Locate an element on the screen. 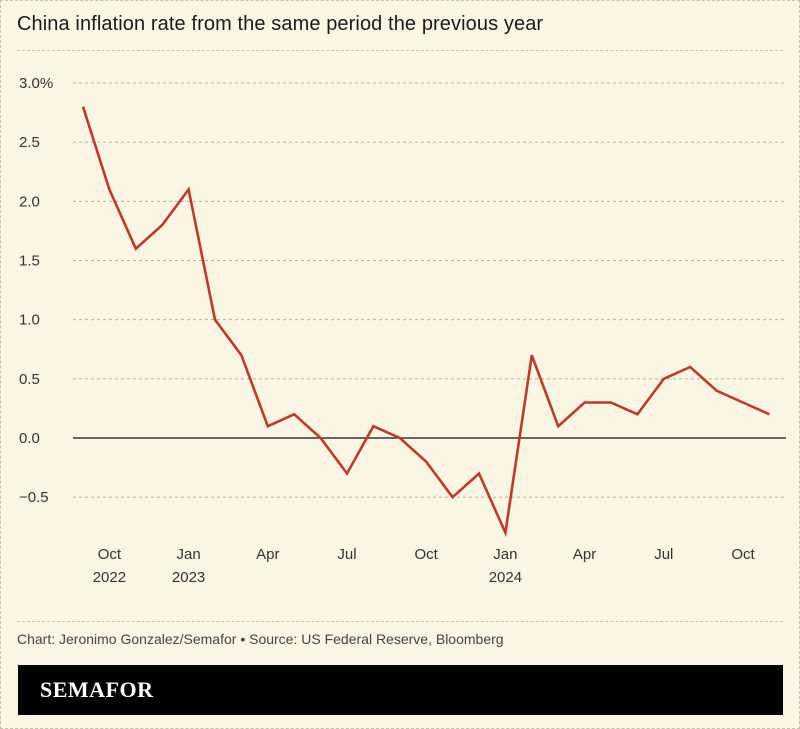  bottom-divider is located at coordinates (400, 621).